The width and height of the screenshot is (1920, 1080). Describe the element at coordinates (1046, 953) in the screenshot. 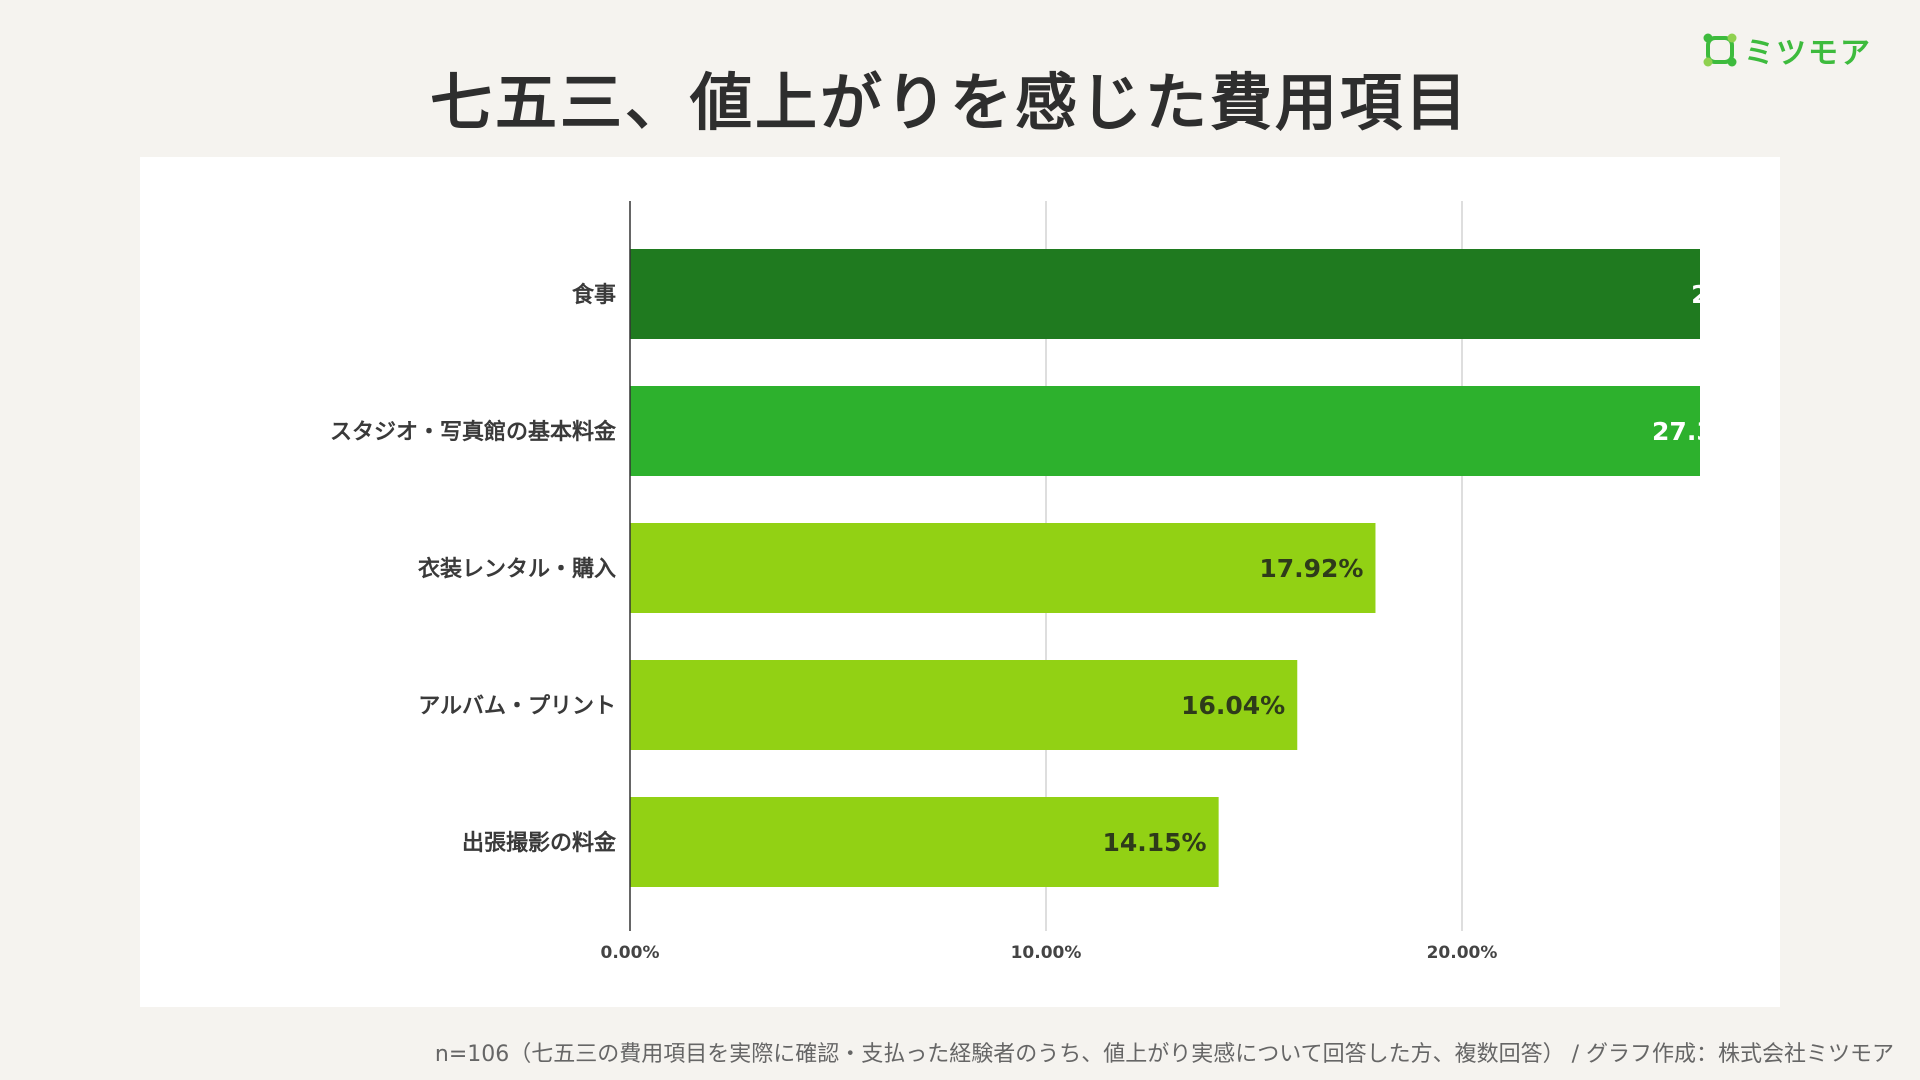

I see `x-tick-label: 10.00%` at that location.